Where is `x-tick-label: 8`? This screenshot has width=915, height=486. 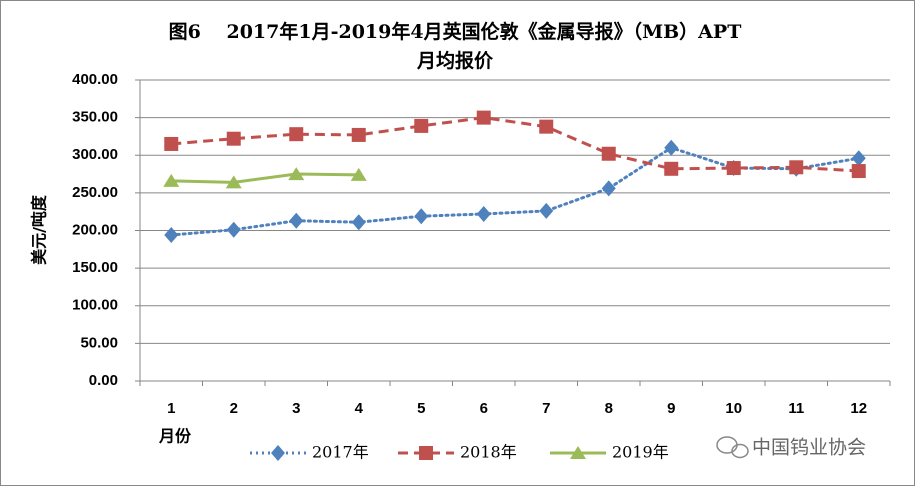
x-tick-label: 8 is located at coordinates (609, 408).